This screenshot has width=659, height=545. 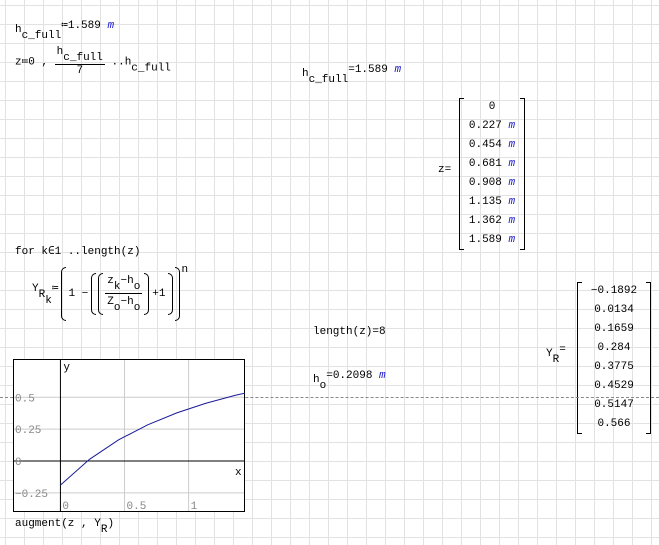 I want to click on page-break-line, so click(x=329, y=397).